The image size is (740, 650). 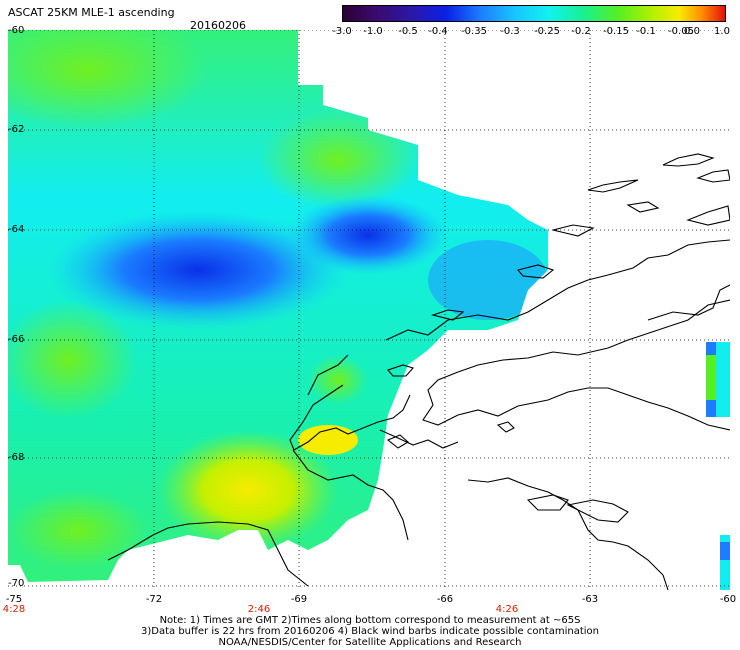 I want to click on time-label: 2:46, so click(x=259, y=609).